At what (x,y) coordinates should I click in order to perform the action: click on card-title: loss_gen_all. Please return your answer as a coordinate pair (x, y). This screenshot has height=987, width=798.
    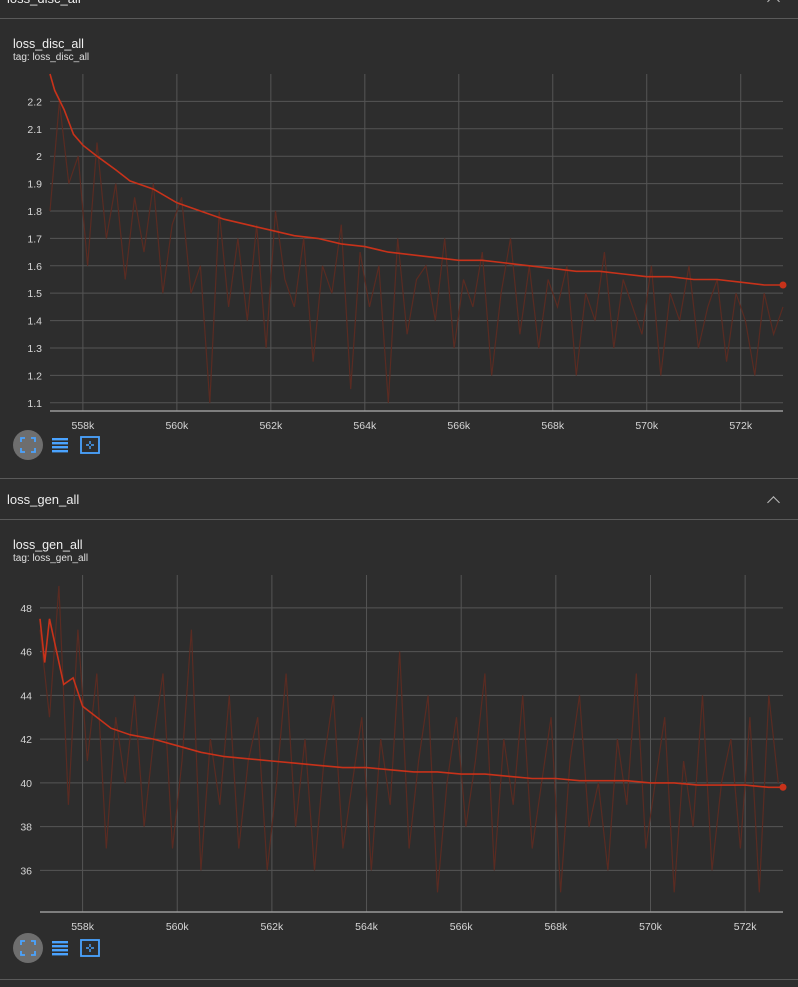
    Looking at the image, I should click on (48, 545).